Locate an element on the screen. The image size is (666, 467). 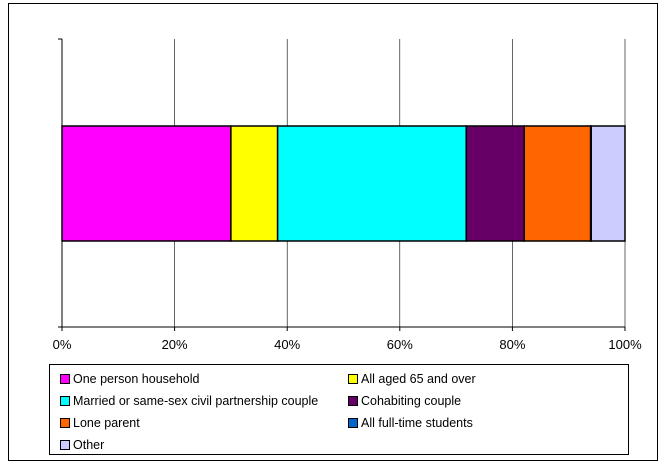
legend-item: Cohabiting couple is located at coordinates (404, 401).